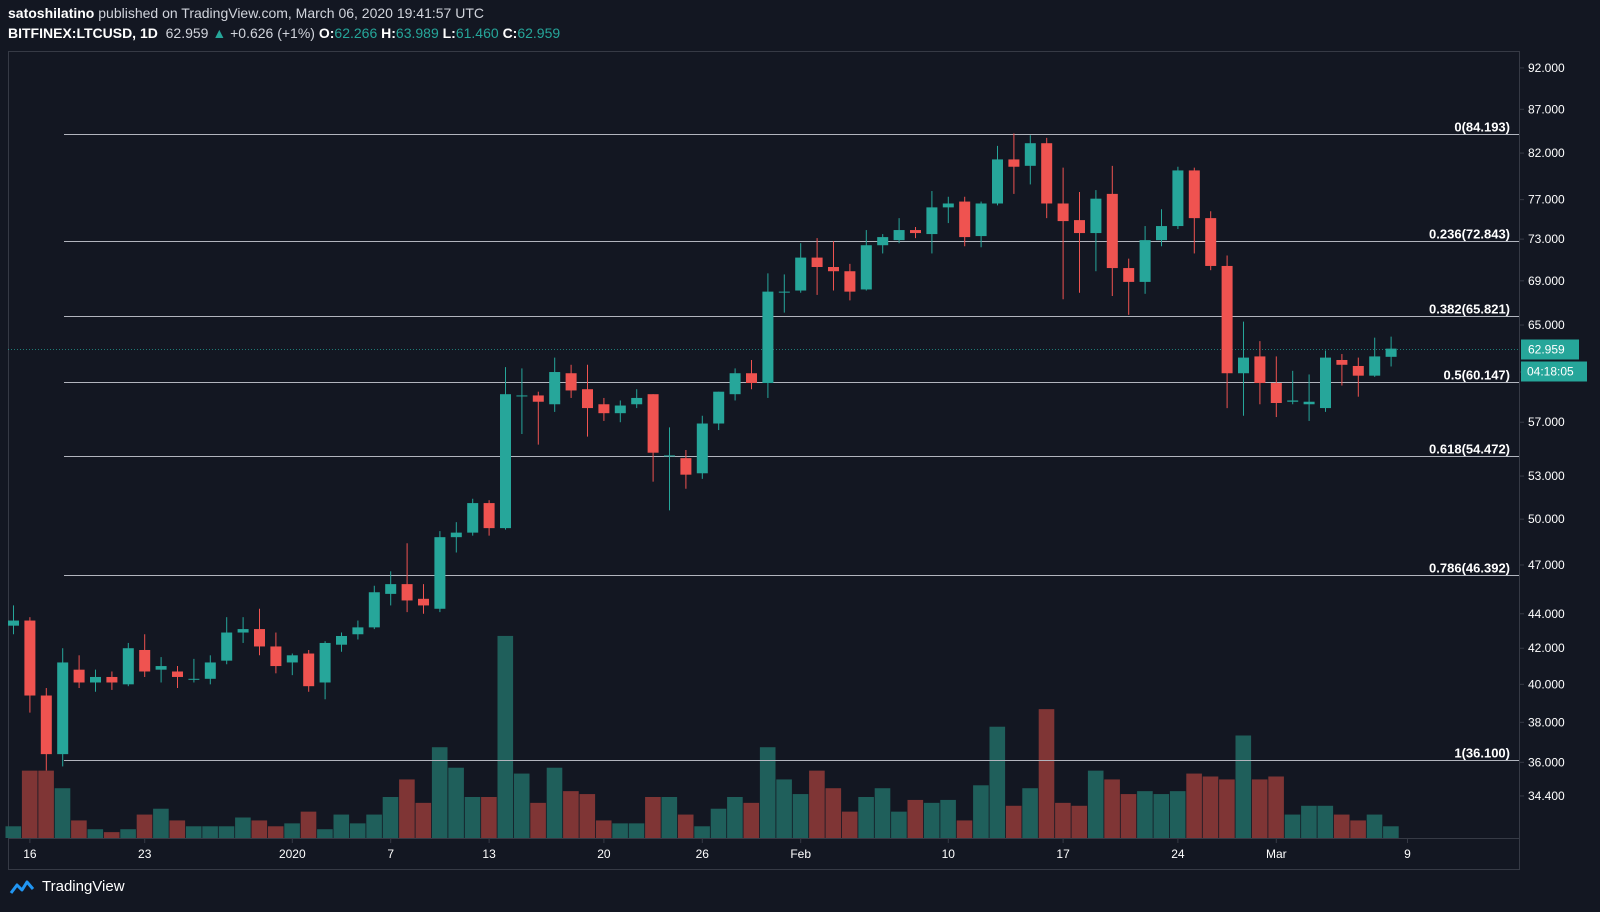  Describe the element at coordinates (1546, 109) in the screenshot. I see `price-tick-label: 87.000` at that location.